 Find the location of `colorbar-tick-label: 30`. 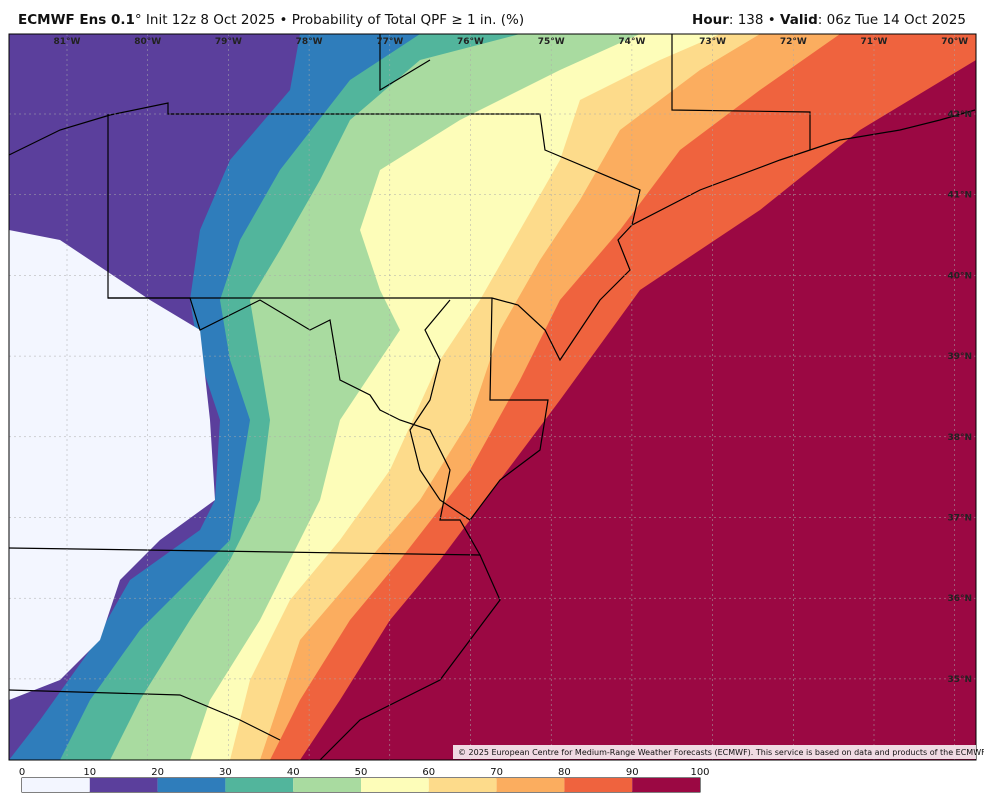

colorbar-tick-label: 30 is located at coordinates (225, 772).